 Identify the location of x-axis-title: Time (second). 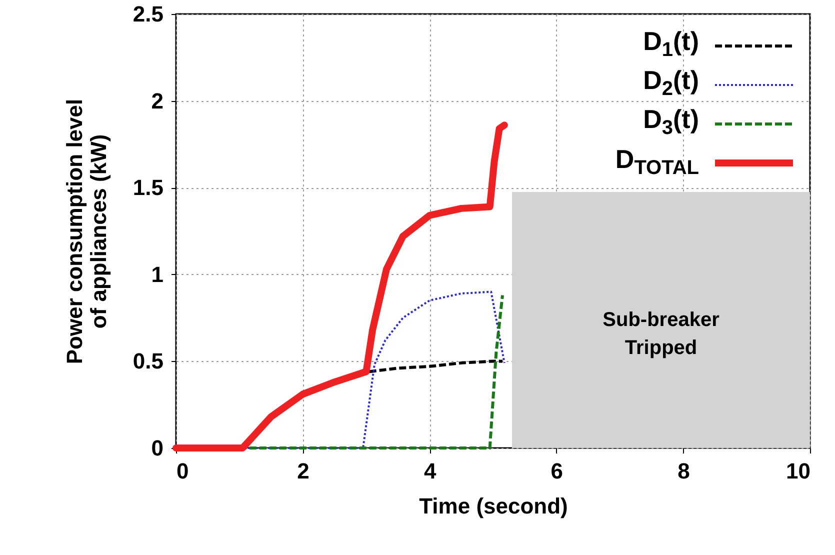
(493, 506).